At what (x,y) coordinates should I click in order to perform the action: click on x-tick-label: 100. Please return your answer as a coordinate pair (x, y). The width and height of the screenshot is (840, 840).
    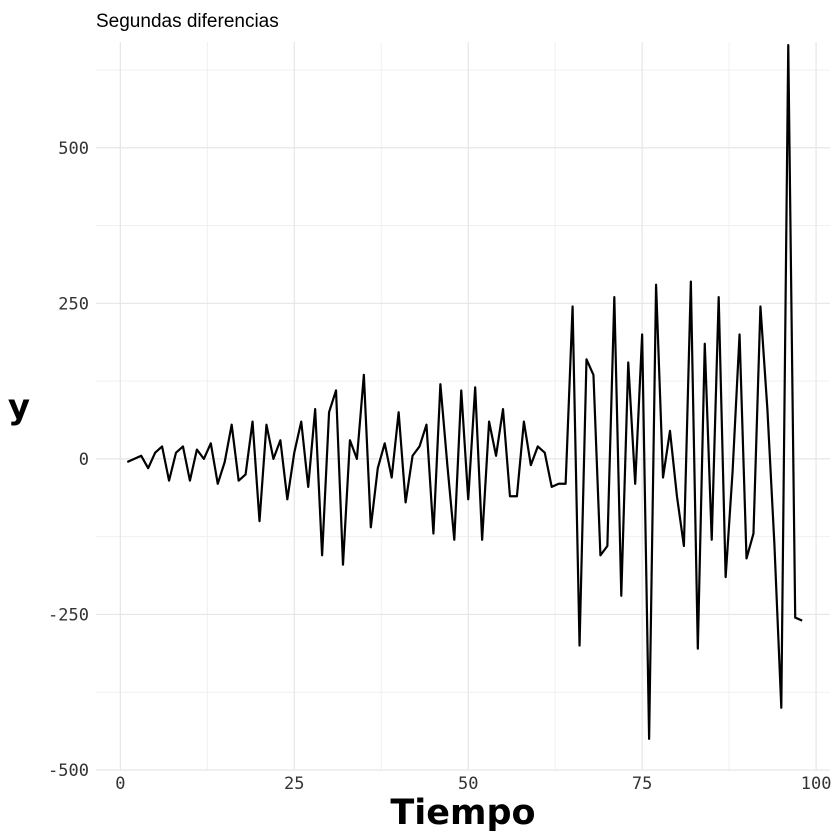
    Looking at the image, I should click on (816, 784).